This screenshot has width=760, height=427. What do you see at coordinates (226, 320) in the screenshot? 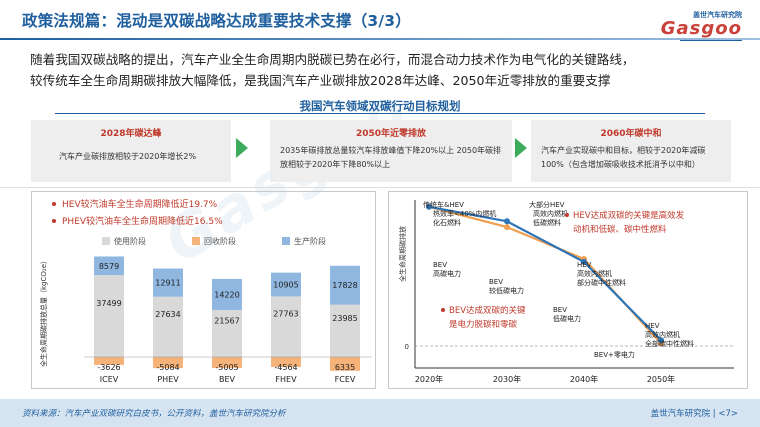
I see `data-label-use: 21567` at bounding box center [226, 320].